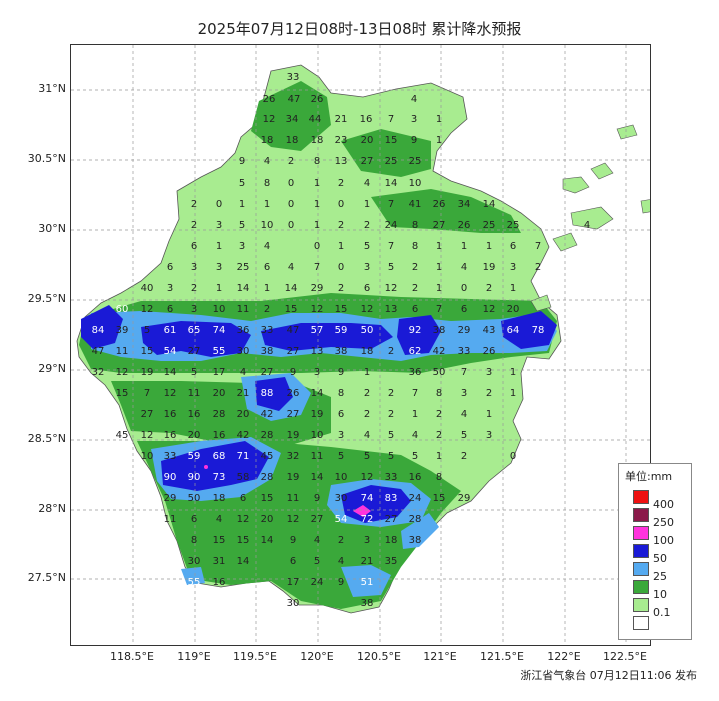  Describe the element at coordinates (662, 612) in the screenshot. I see `legend-value: 0.1` at that location.